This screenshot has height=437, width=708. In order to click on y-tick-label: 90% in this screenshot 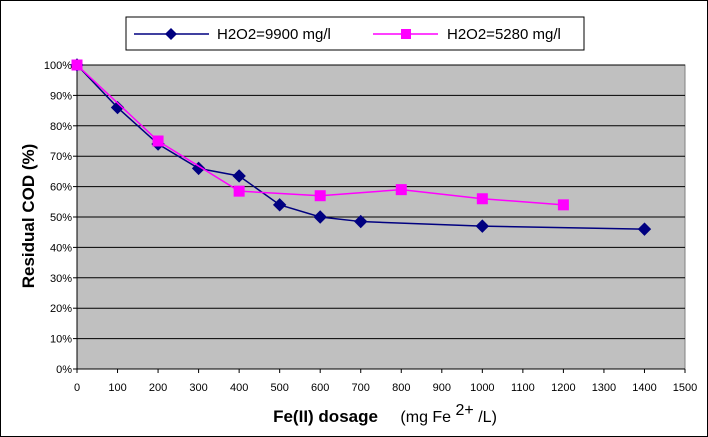, I will do `click(61, 96)`.